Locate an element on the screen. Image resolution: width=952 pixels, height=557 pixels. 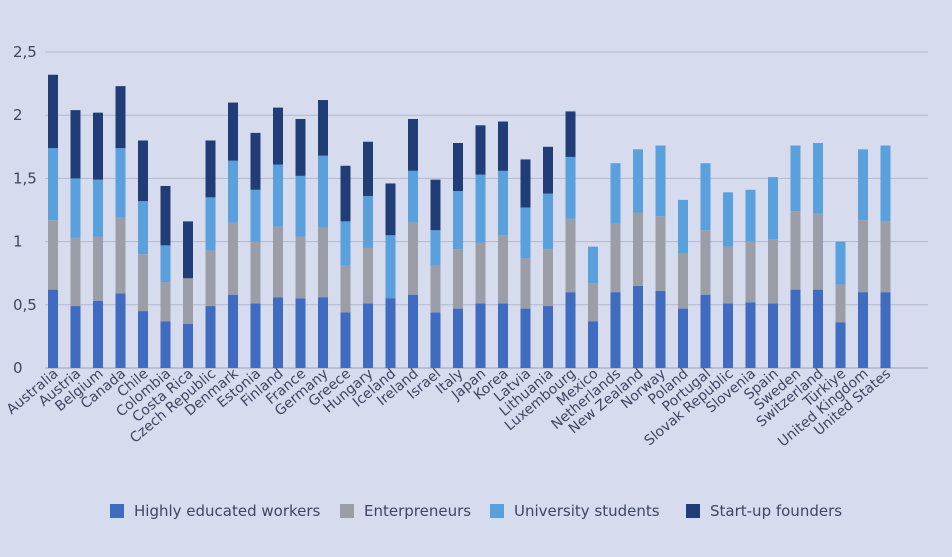
y-tick-label: 1 is located at coordinates (18, 242).